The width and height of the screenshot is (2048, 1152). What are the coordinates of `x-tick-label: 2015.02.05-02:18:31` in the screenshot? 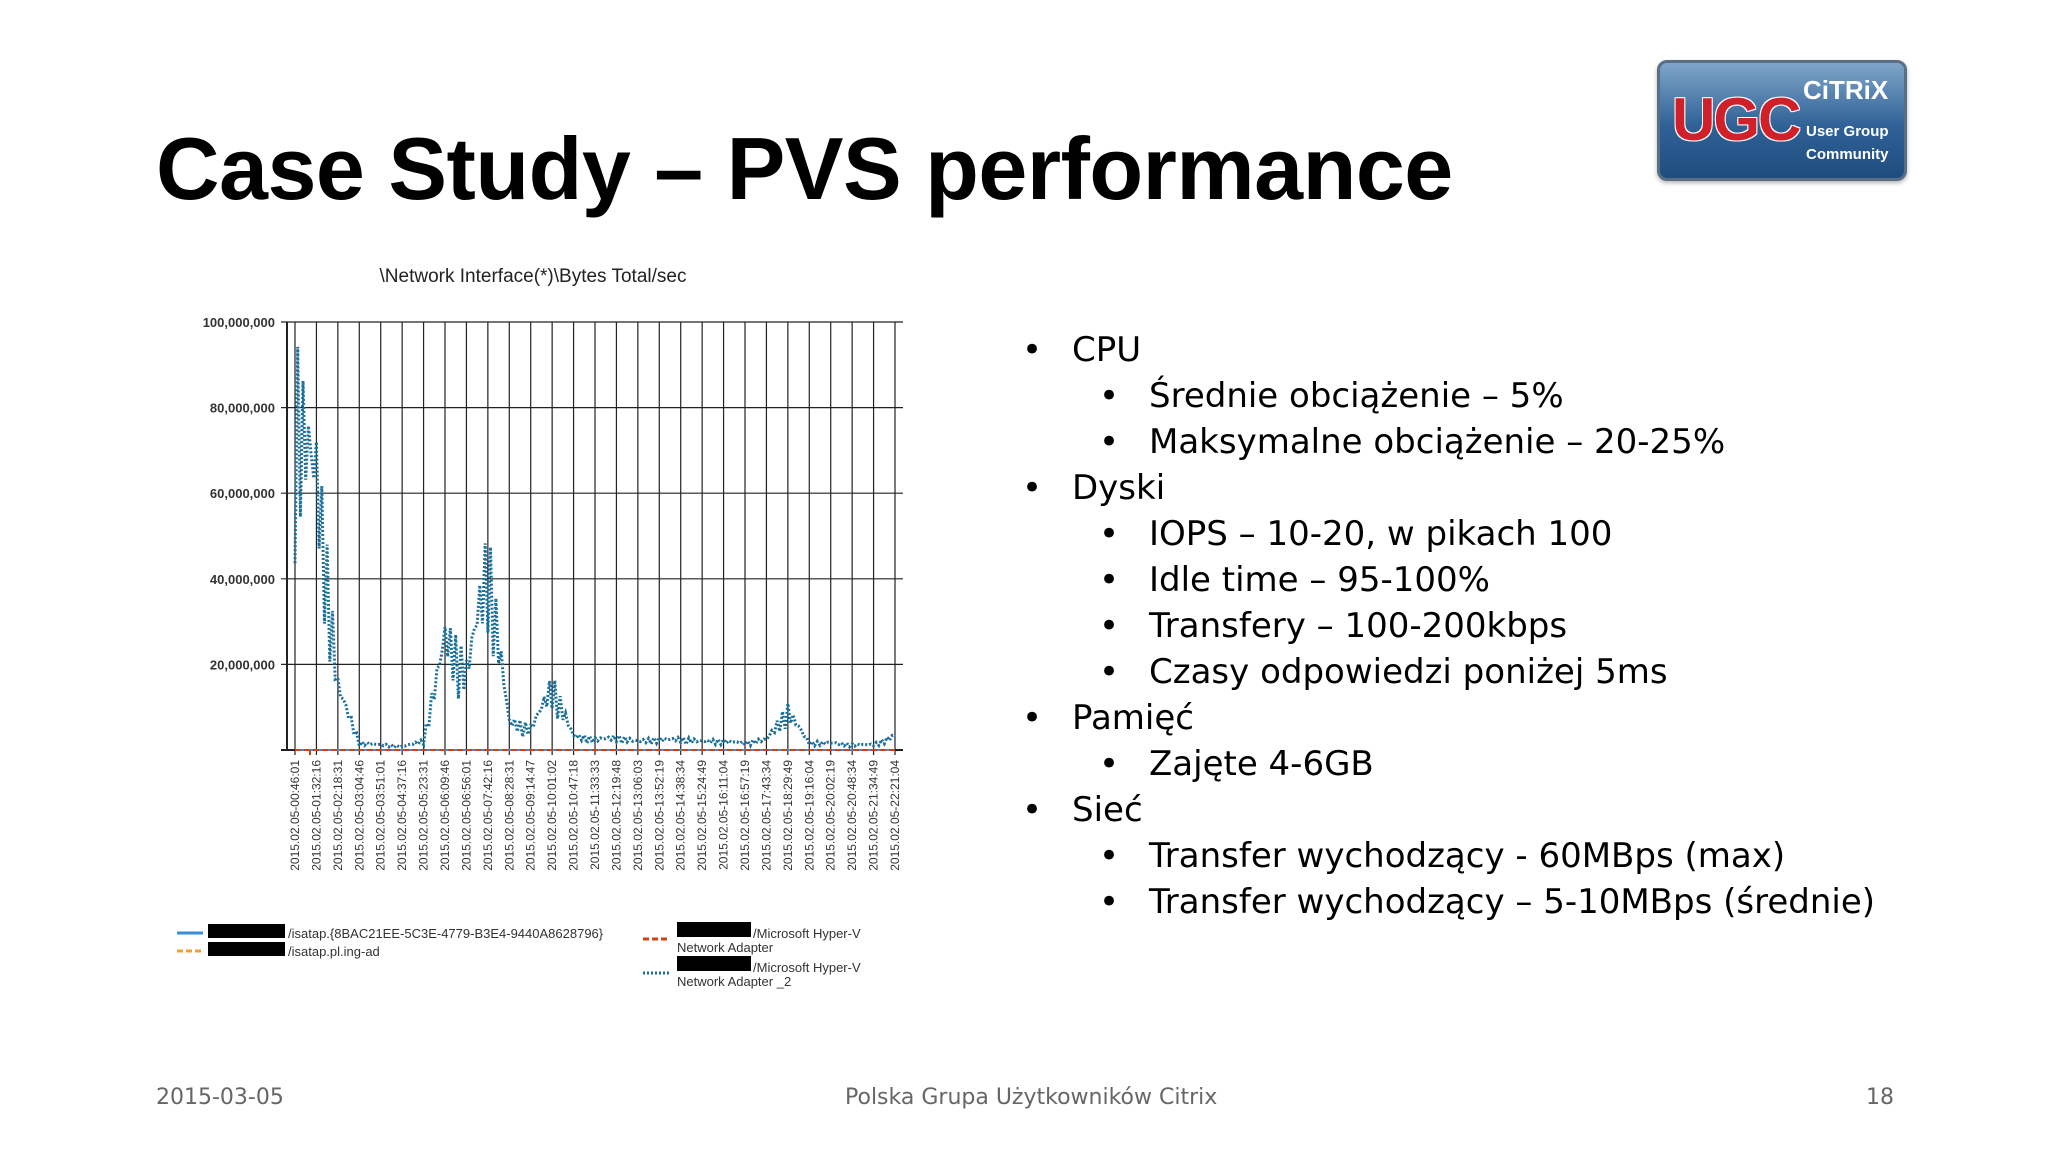 It's located at (338, 815).